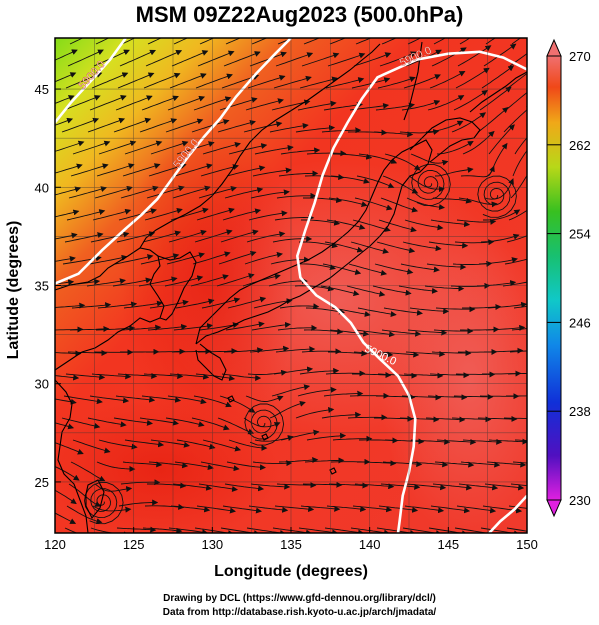  I want to click on colorbar-tick-label: 246, so click(580, 322).